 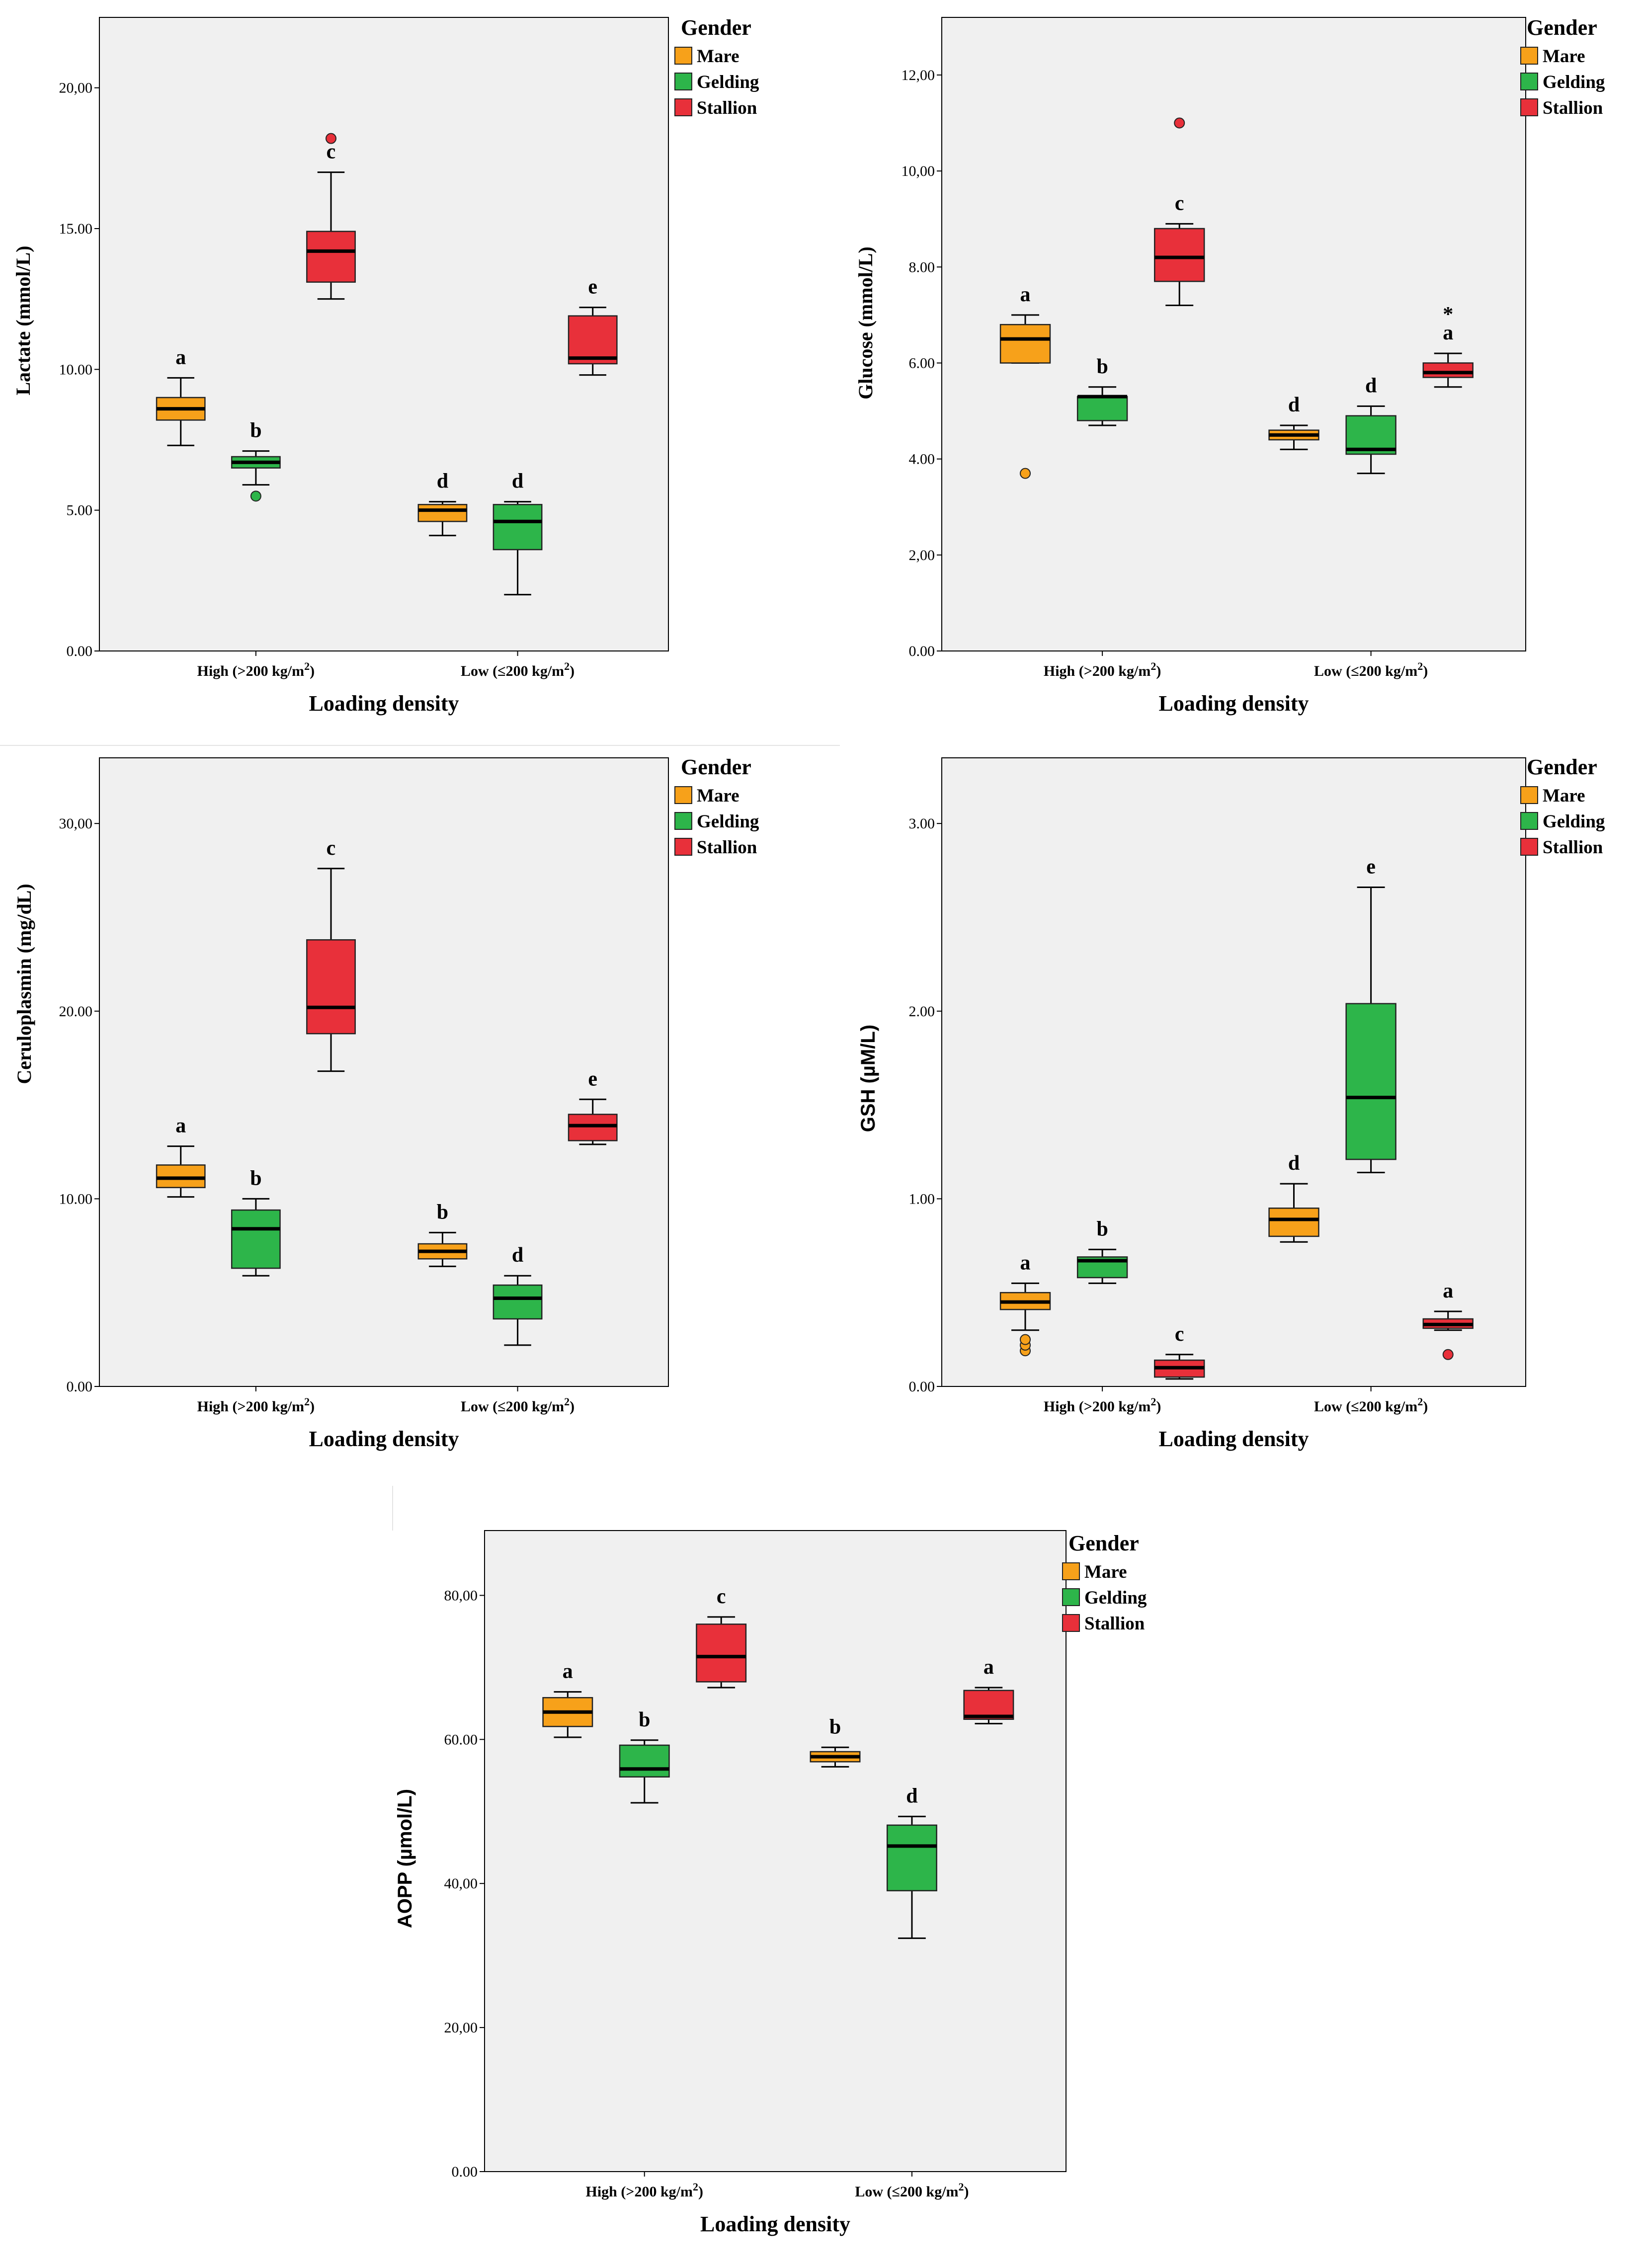 What do you see at coordinates (922, 1012) in the screenshot?
I see `y-tick-label: 2.00` at bounding box center [922, 1012].